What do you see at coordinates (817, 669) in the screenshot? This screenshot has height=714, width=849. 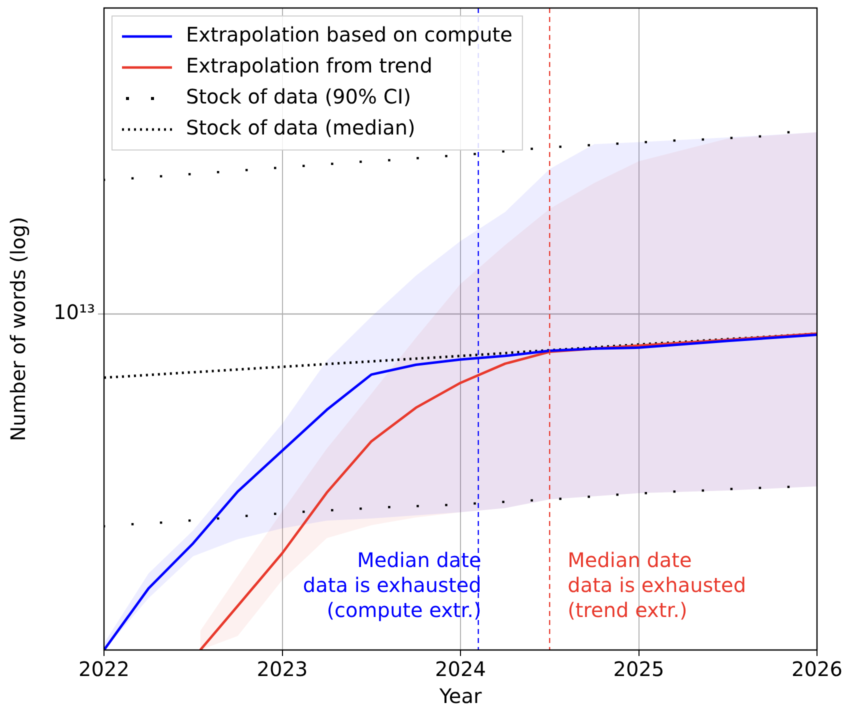 I see `x-tick-label: 2026` at bounding box center [817, 669].